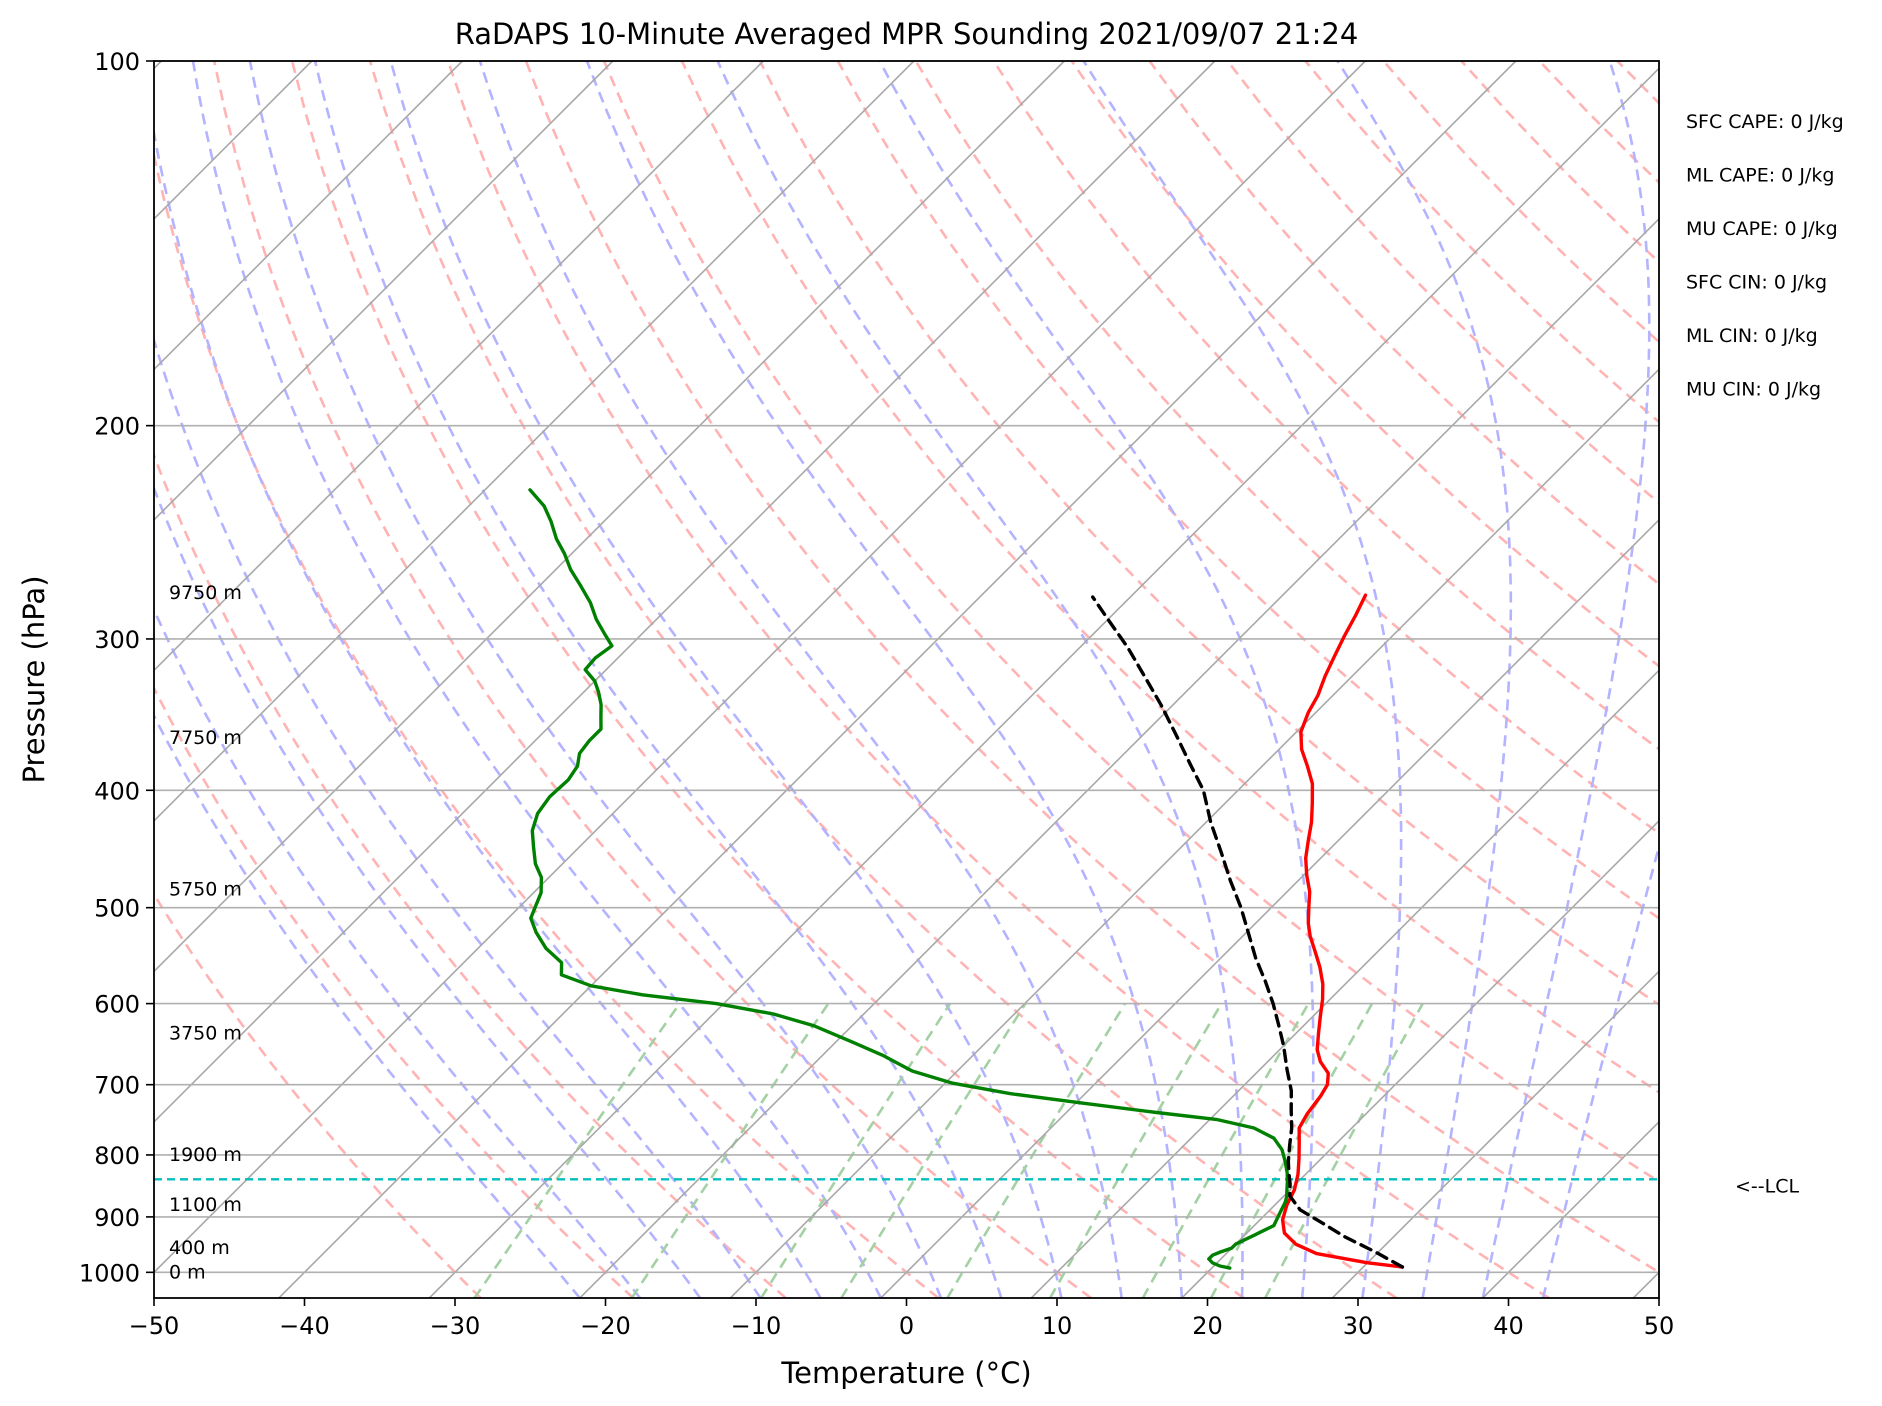  I want to click on y-tick-label: 500, so click(117, 909).